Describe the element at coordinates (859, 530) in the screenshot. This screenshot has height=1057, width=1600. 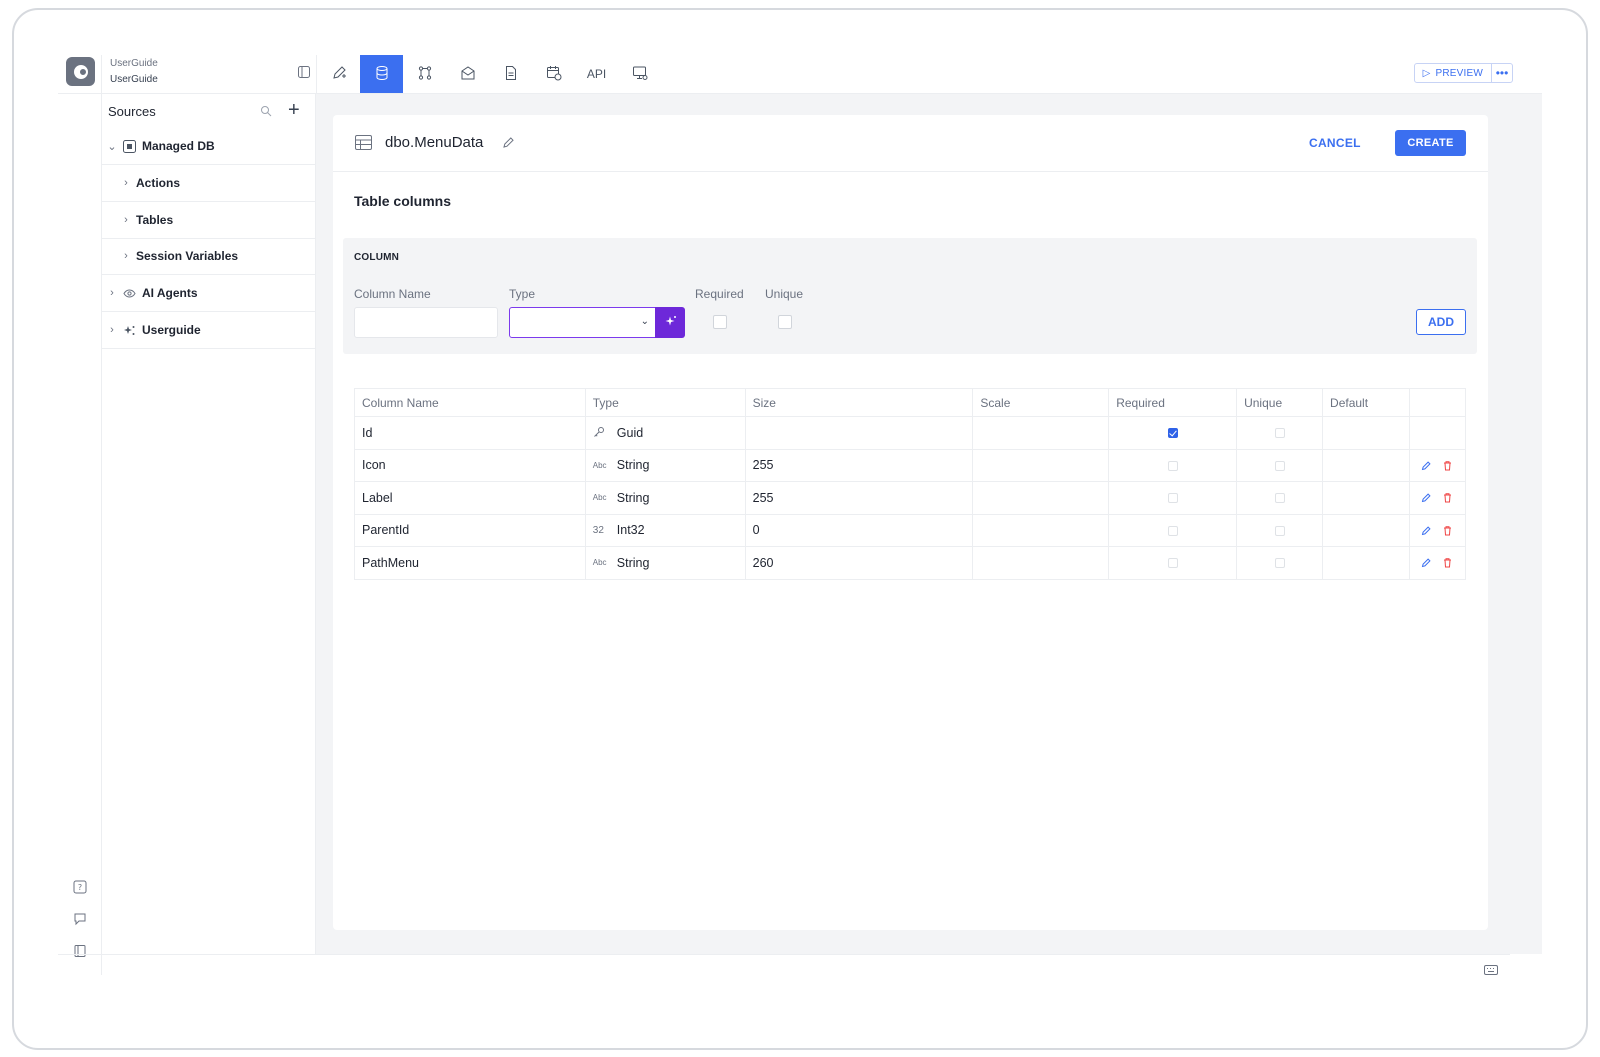
I see `cell-size: 0` at that location.